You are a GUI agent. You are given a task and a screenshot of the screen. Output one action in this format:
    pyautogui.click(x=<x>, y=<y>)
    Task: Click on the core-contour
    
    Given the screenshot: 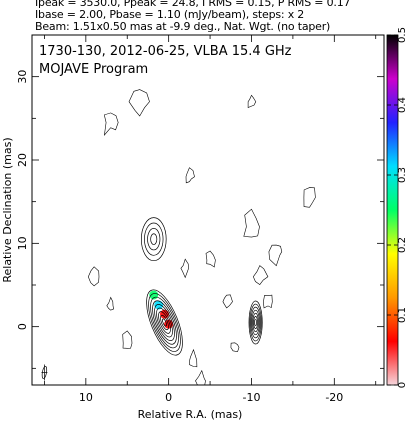 What is the action you would take?
    pyautogui.click(x=164, y=322)
    